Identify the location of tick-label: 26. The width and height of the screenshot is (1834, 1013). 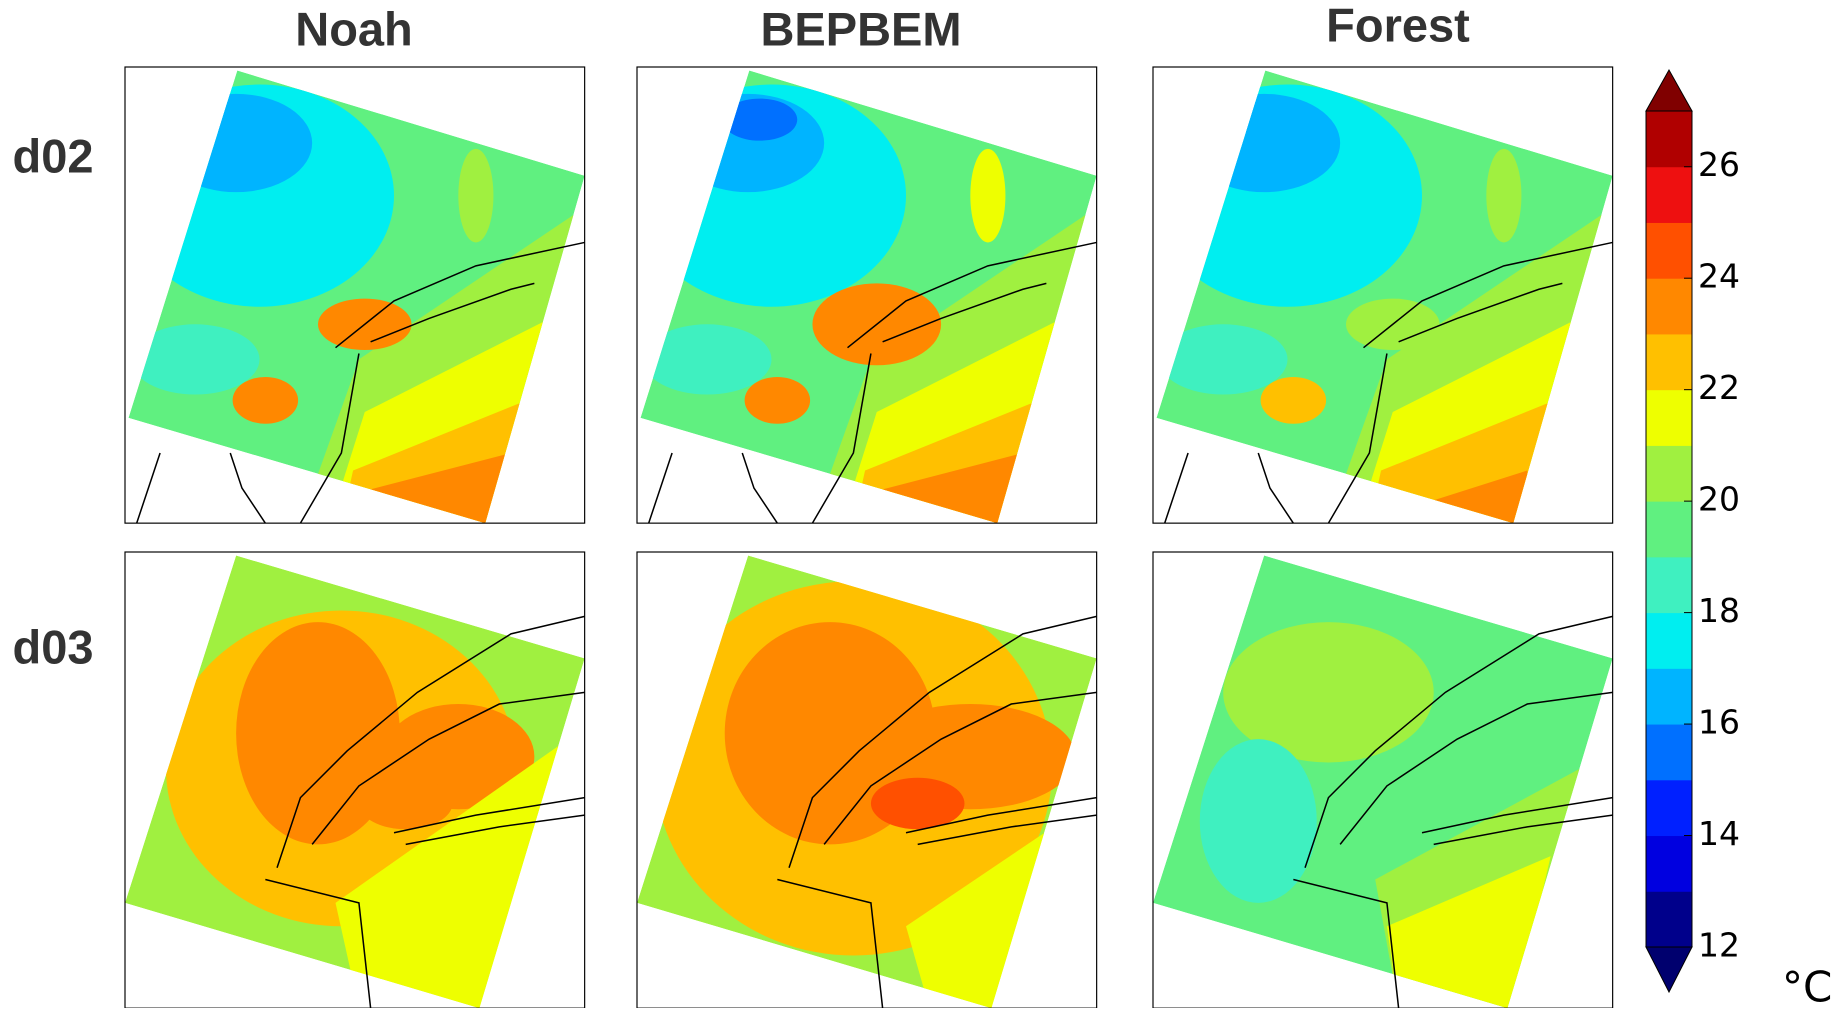
(1719, 164).